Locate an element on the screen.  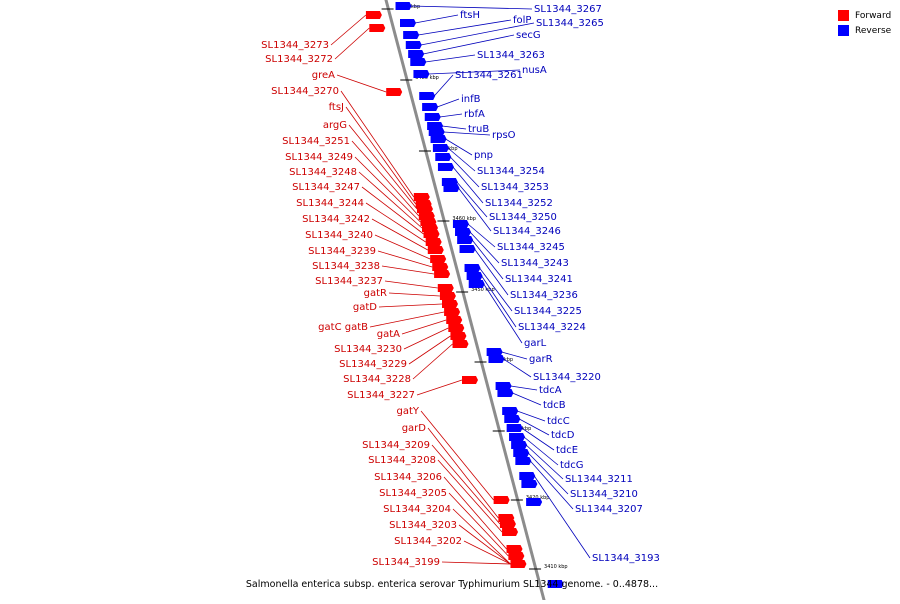
reverse-gene-label: rbfA is located at coordinates (474, 114).